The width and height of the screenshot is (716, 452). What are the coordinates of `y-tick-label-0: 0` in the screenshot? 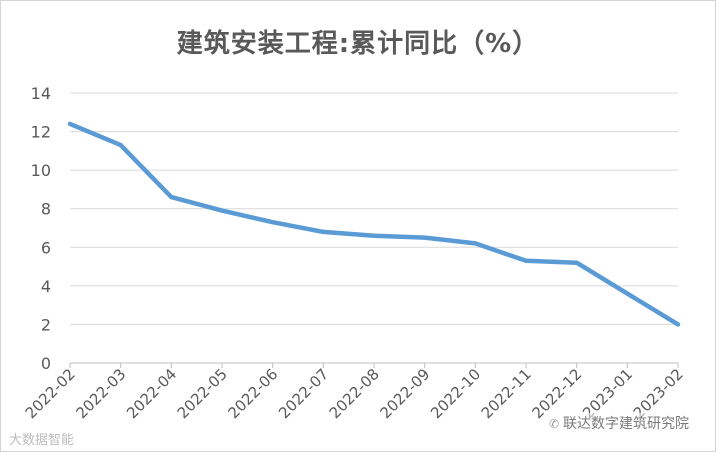 It's located at (46, 363).